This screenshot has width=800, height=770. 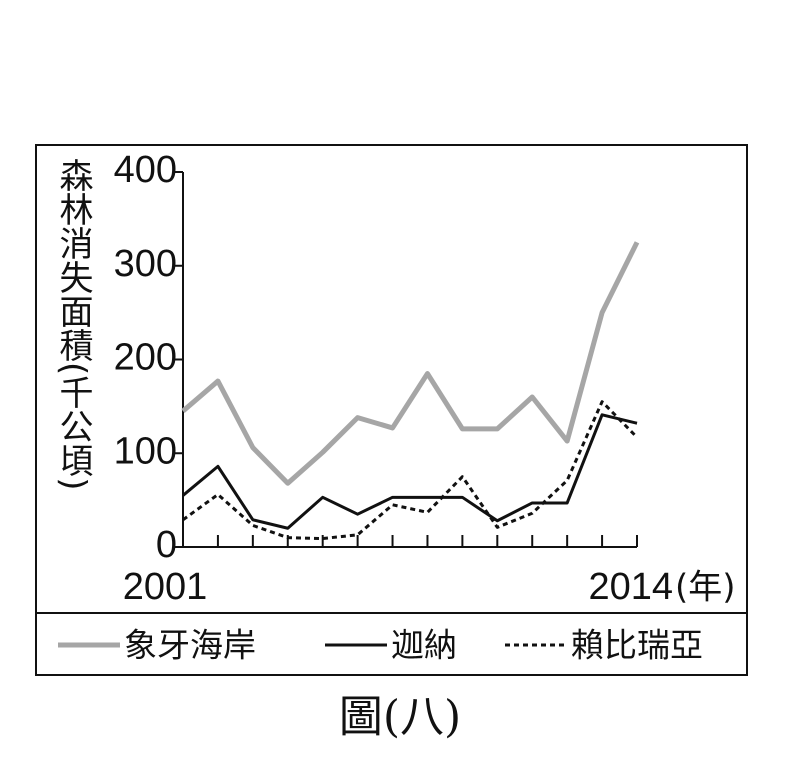 What do you see at coordinates (145, 451) in the screenshot?
I see `y-tick-label: 100` at bounding box center [145, 451].